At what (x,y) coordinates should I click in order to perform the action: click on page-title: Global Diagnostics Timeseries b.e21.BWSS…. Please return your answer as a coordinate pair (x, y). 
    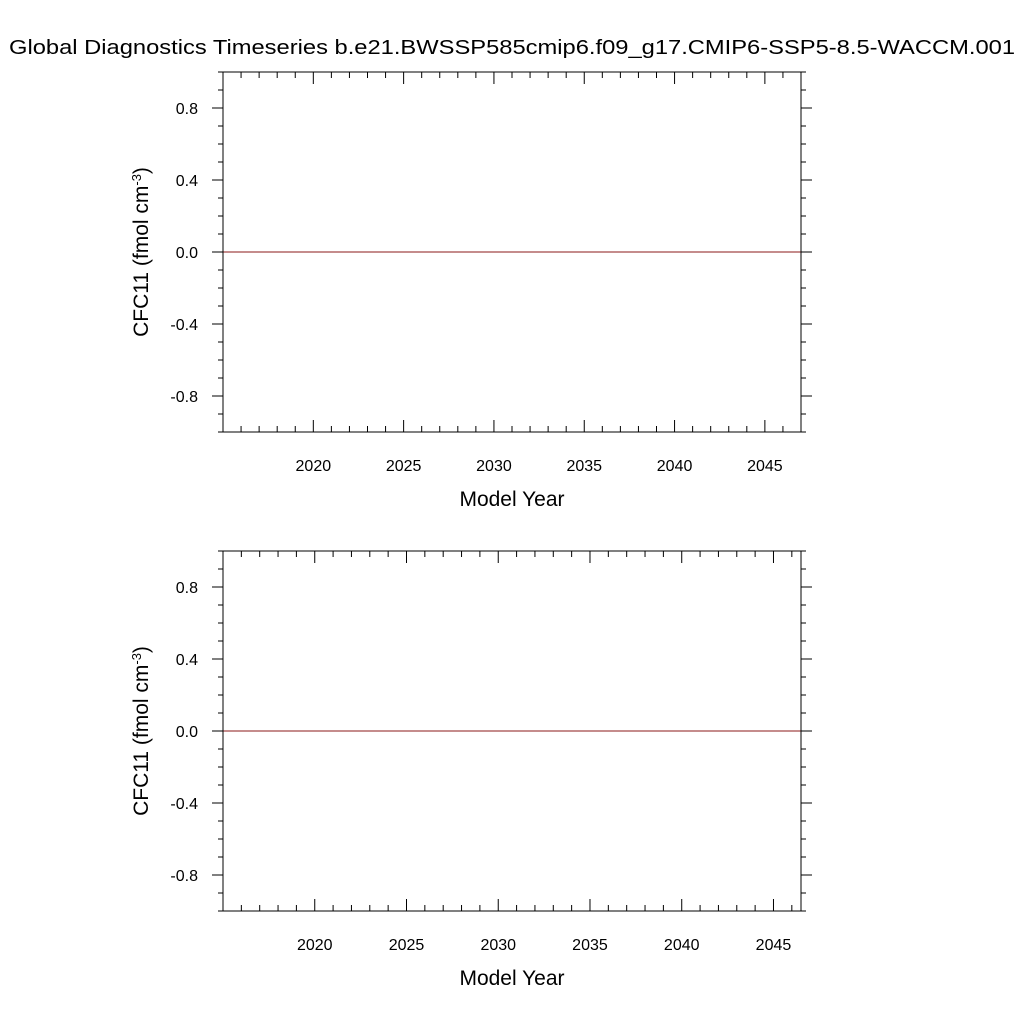
    Looking at the image, I should click on (512, 48).